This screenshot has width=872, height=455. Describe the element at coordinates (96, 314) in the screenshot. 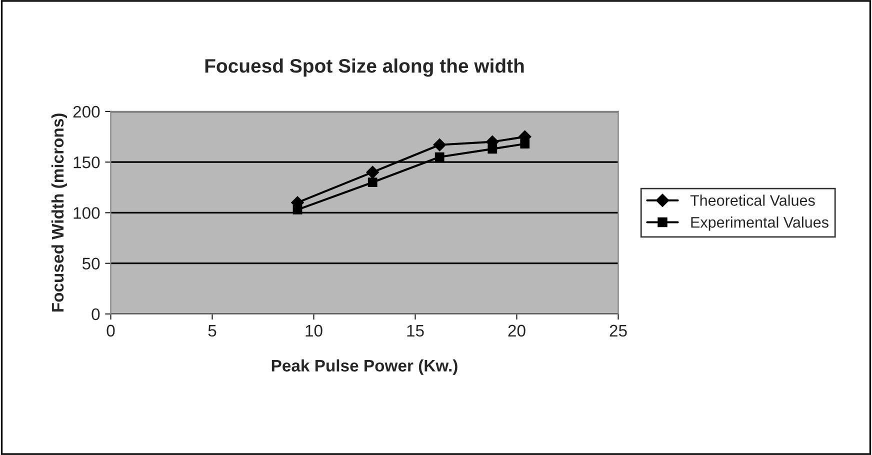

I see `y-tick-label: 0` at that location.